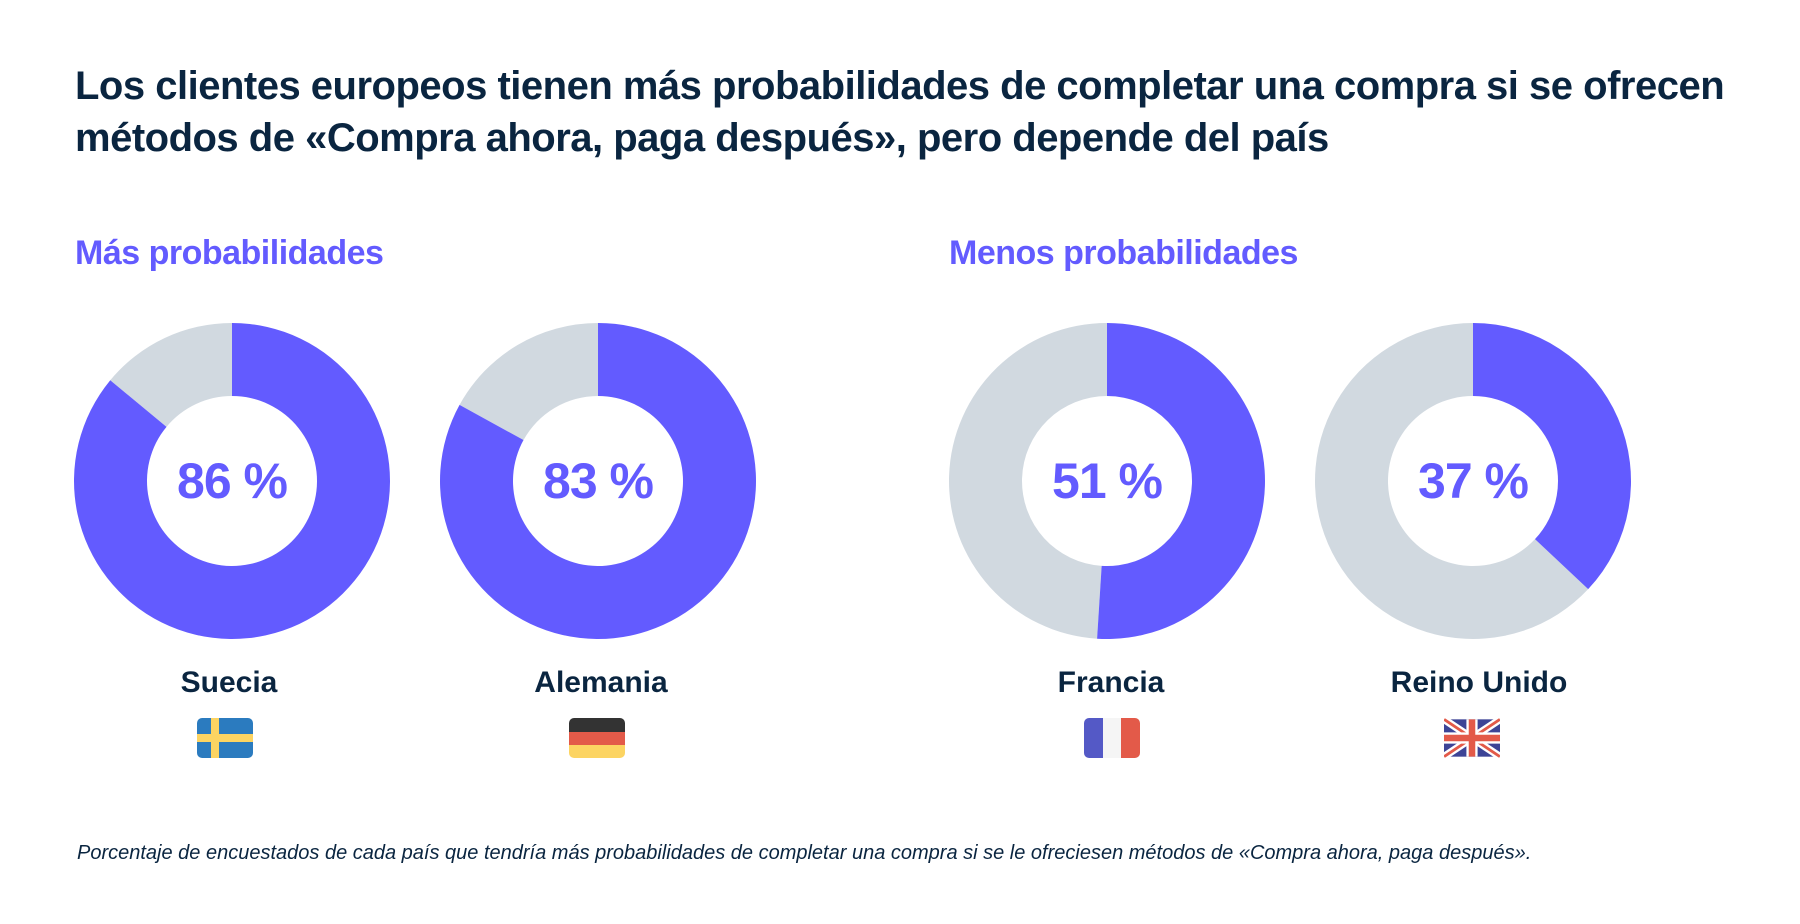 The width and height of the screenshot is (1800, 924). I want to click on sweden-flag-icon, so click(225, 738).